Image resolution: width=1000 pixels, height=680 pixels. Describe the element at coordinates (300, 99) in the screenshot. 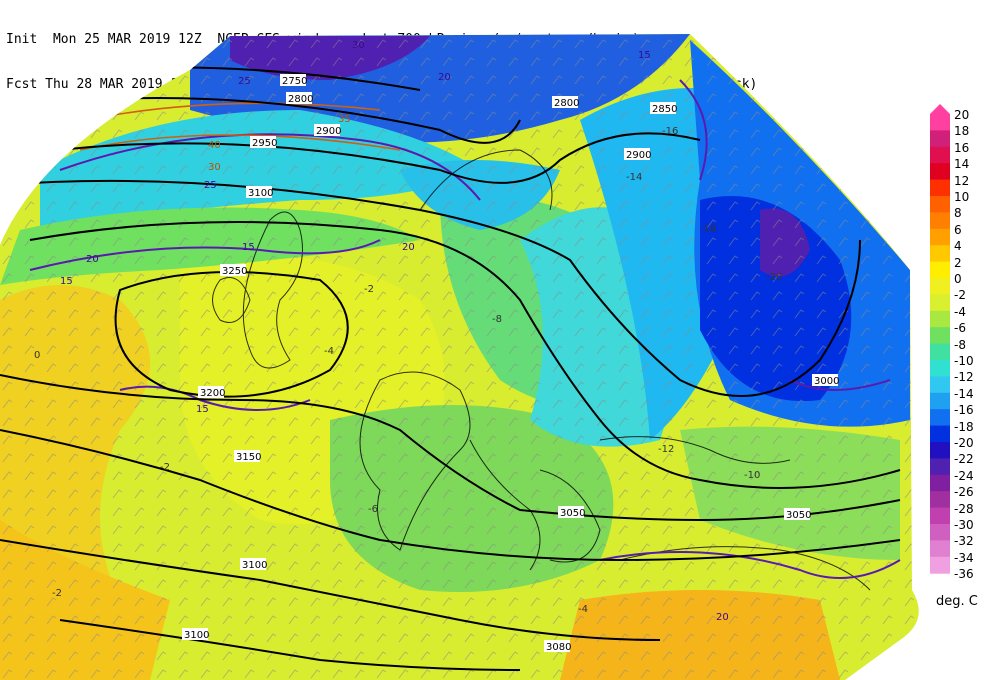

I see `height-label-2800: 2800` at that location.